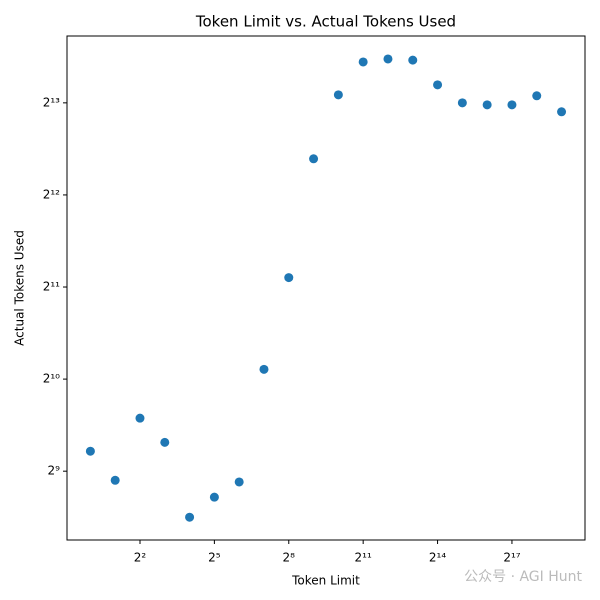 This screenshot has height=600, width=600. What do you see at coordinates (51, 102) in the screenshot?
I see `y-tick-label: 2¹³` at bounding box center [51, 102].